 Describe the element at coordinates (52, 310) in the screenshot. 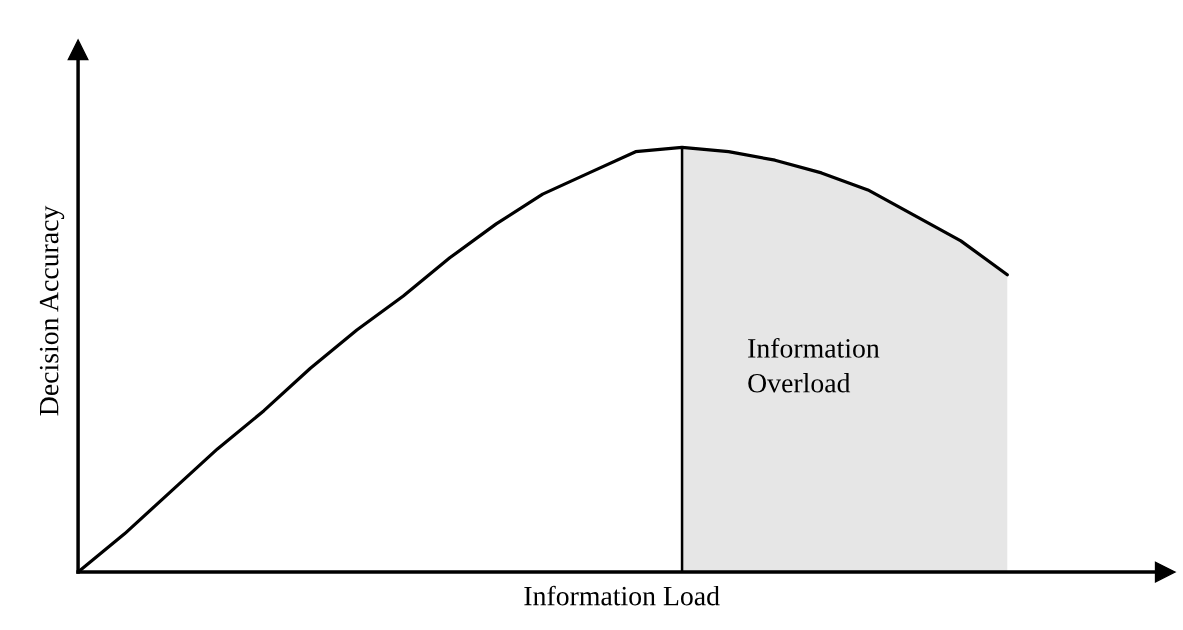

I see `y-axis-title: Decision Accuracy` at that location.